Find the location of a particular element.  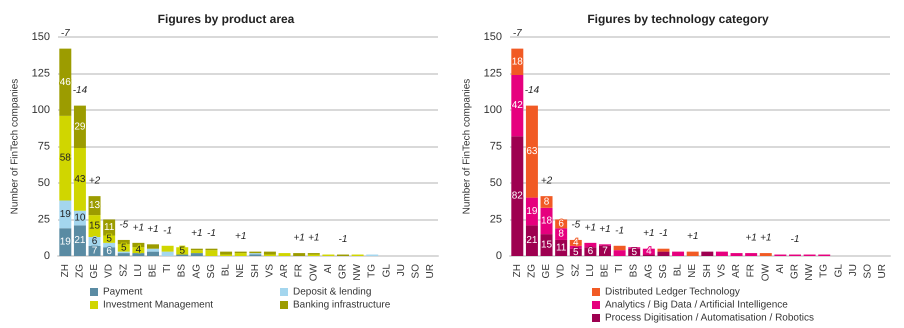

x-tick-label: SG is located at coordinates (211, 271).